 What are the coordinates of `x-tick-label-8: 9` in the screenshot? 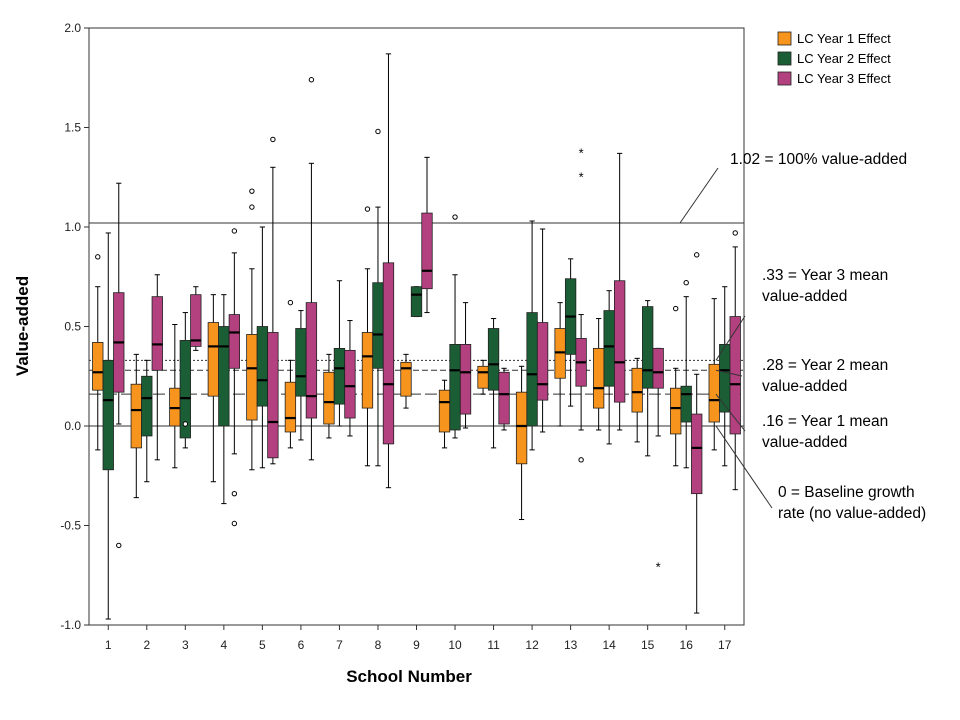 It's located at (416, 645).